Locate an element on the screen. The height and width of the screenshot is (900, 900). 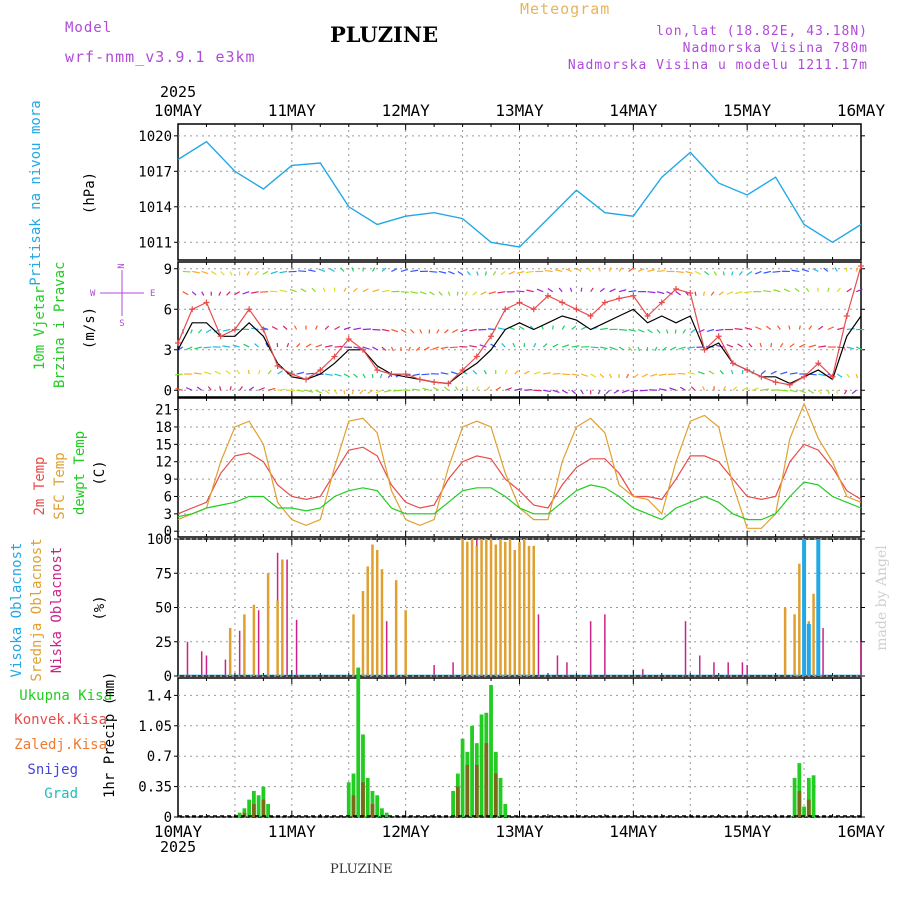
y-tick-label: 100 is located at coordinates (159, 540).